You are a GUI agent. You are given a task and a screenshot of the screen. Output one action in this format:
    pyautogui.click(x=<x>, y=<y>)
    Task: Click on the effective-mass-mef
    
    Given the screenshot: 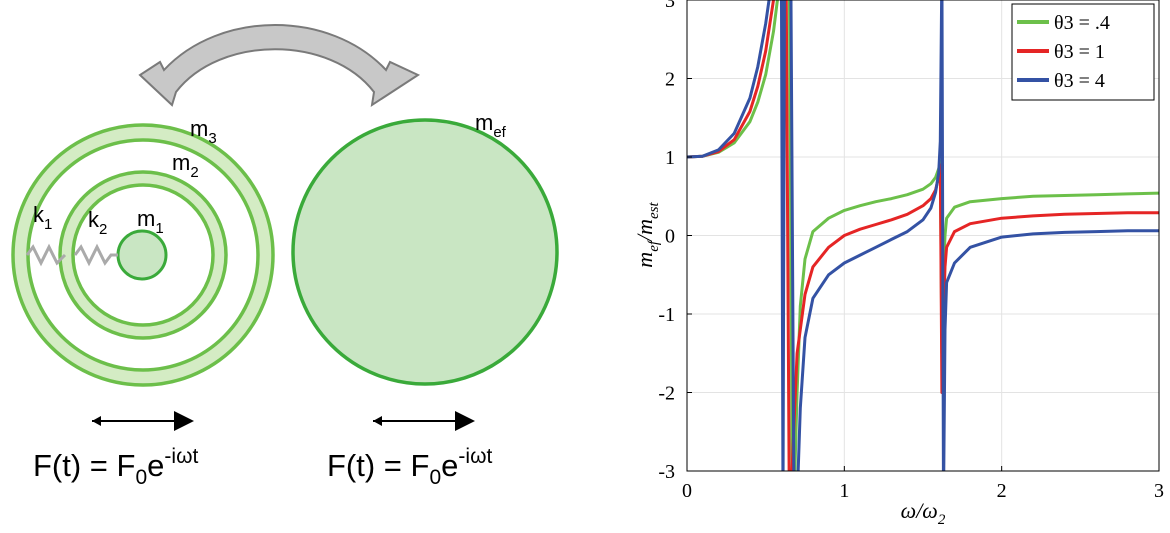 What is the action you would take?
    pyautogui.click(x=425, y=252)
    